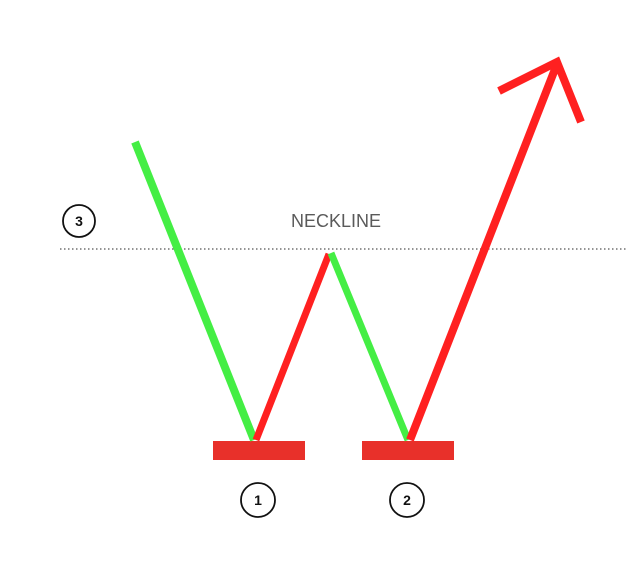 The width and height of the screenshot is (626, 574). I want to click on marker-2: 2, so click(407, 500).